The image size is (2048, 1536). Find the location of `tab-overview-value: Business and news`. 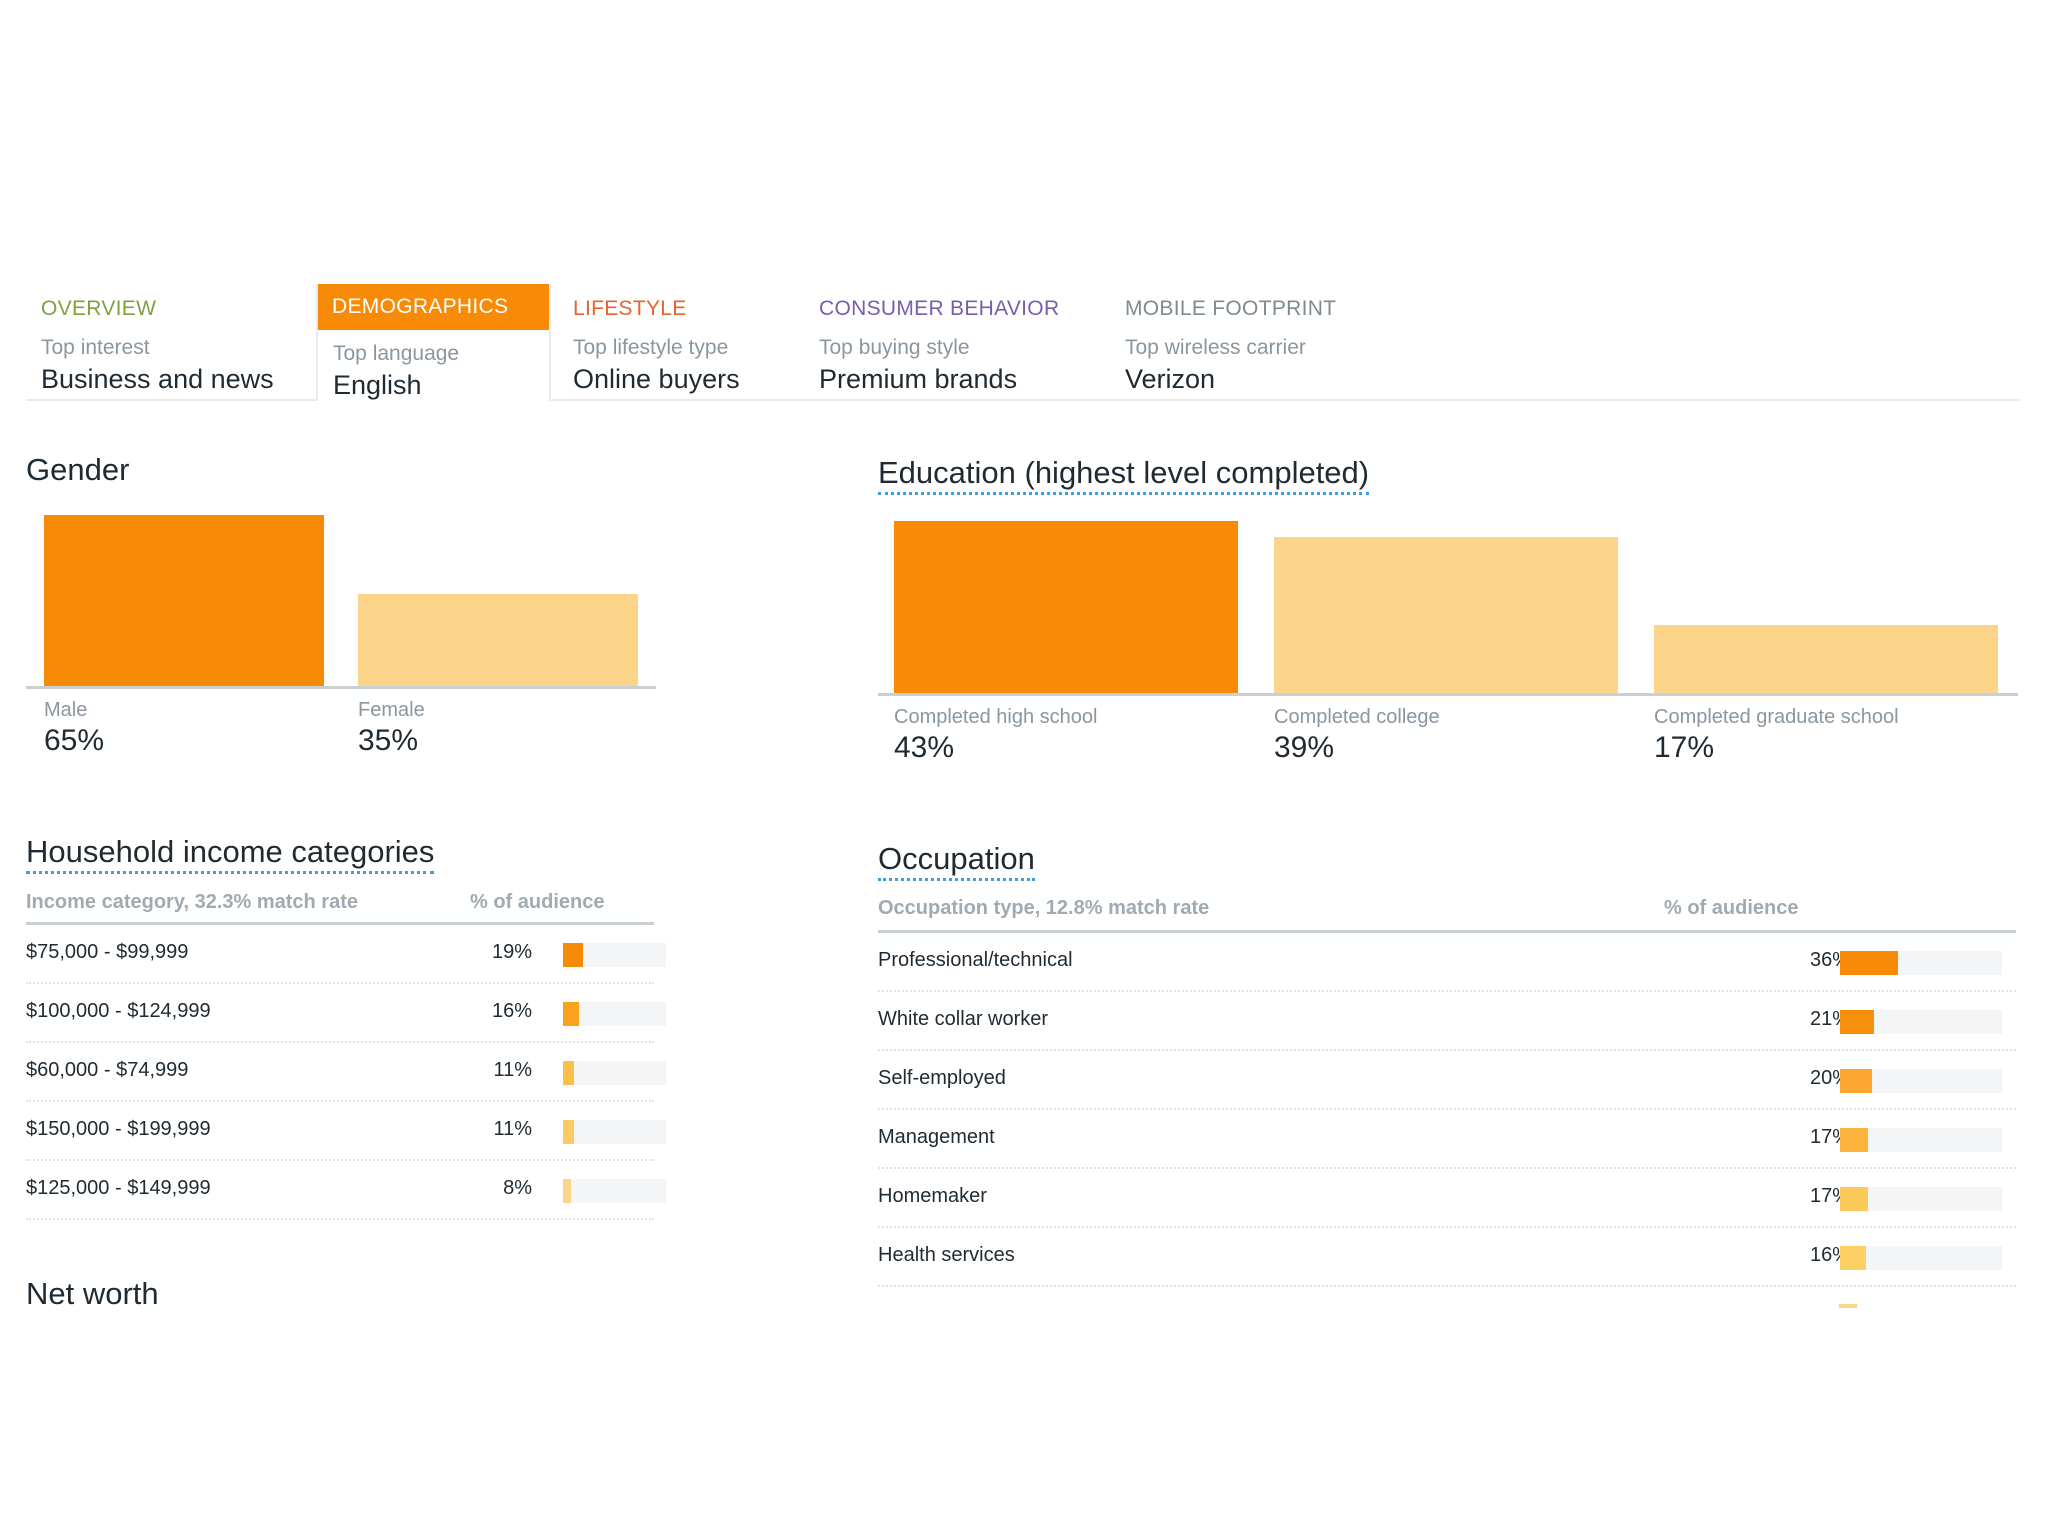

tab-overview-value: Business and news is located at coordinates (157, 379).